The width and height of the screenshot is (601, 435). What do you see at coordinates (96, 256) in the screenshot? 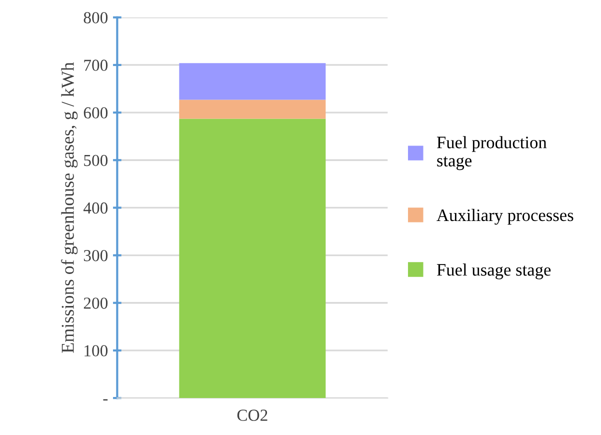
I see `y-tick-label: 300` at bounding box center [96, 256].